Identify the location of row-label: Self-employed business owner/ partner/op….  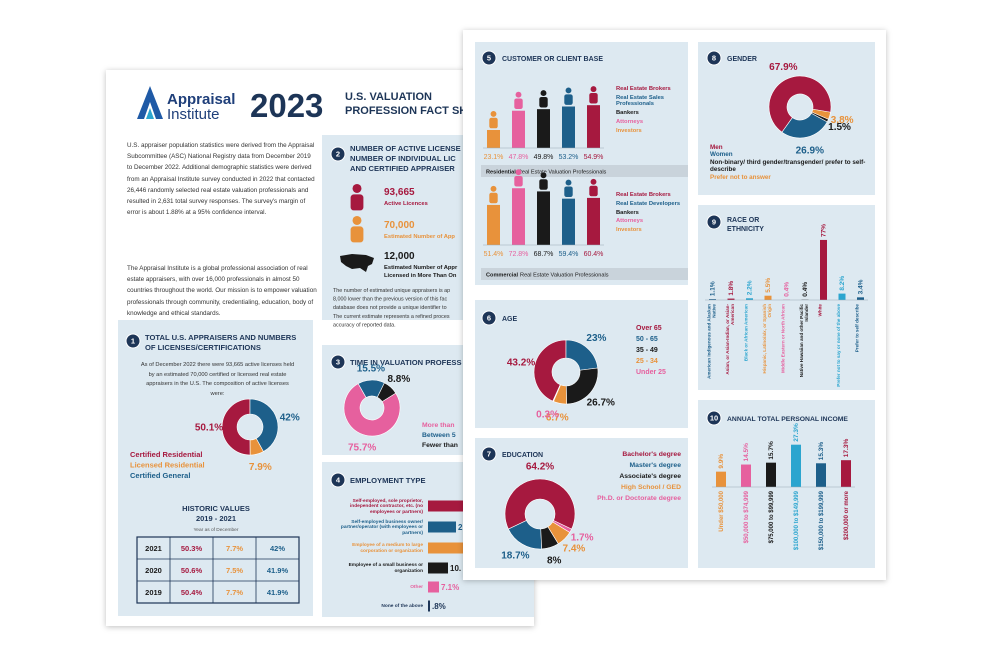
(381, 527).